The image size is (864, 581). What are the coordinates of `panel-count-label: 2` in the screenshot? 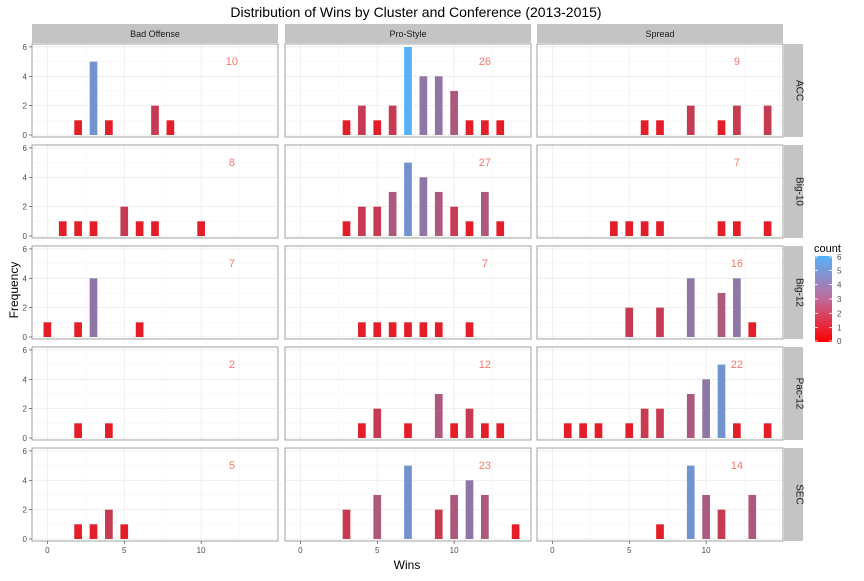 It's located at (232, 365).